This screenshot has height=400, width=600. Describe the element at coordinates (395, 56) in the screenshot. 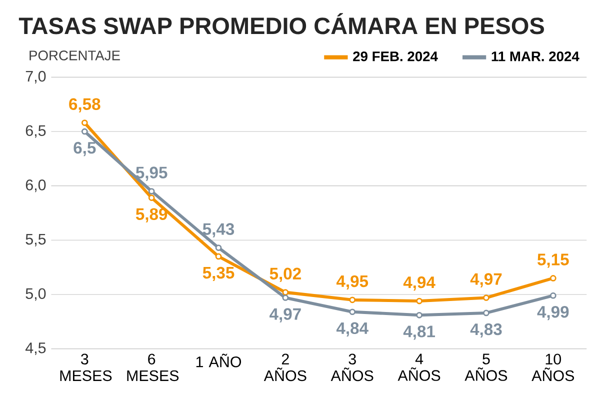

I see `legend-label: 29 FEB. 2024` at that location.